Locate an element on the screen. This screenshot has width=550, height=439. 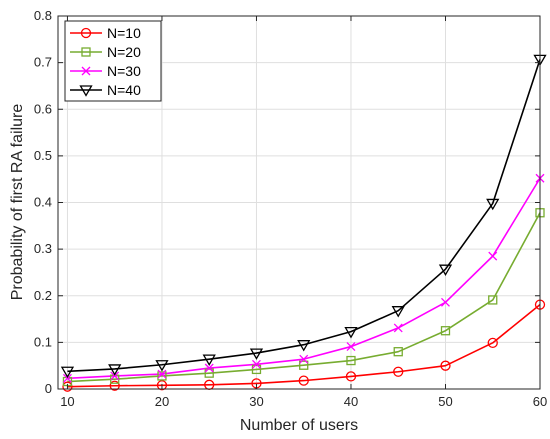
x-tick-label: 40 is located at coordinates (351, 401).